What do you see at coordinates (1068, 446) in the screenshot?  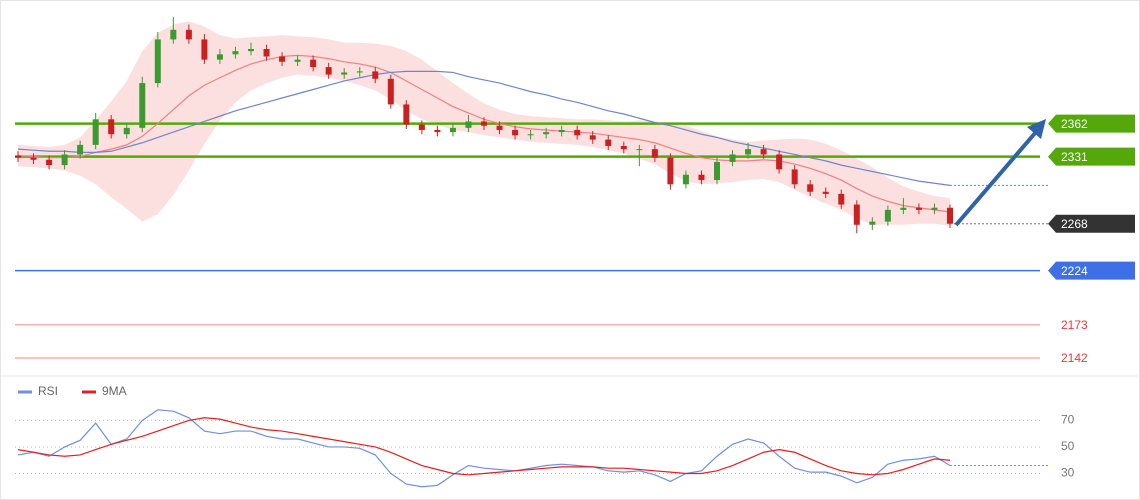 I see `y-tick-label: 50` at bounding box center [1068, 446].